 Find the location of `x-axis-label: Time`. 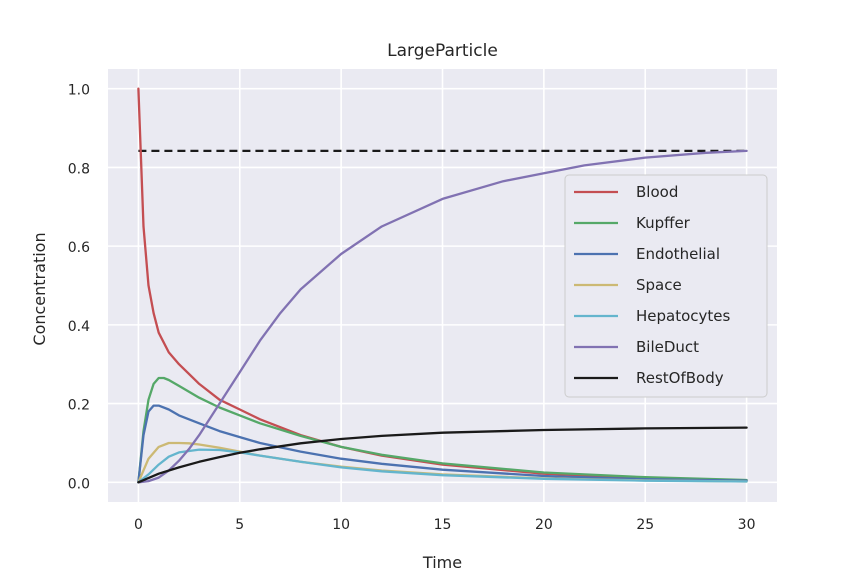

x-axis-label: Time is located at coordinates (442, 562).